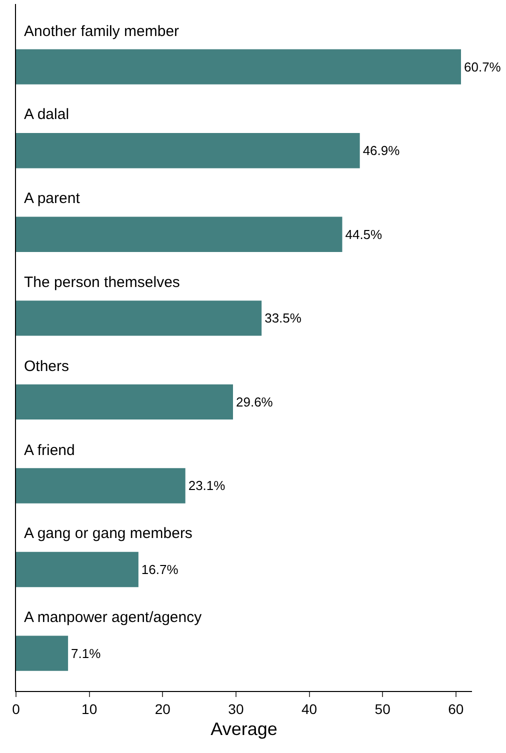 This screenshot has width=506, height=753. What do you see at coordinates (47, 114) in the screenshot?
I see `y-tick-label: A dalal` at bounding box center [47, 114].